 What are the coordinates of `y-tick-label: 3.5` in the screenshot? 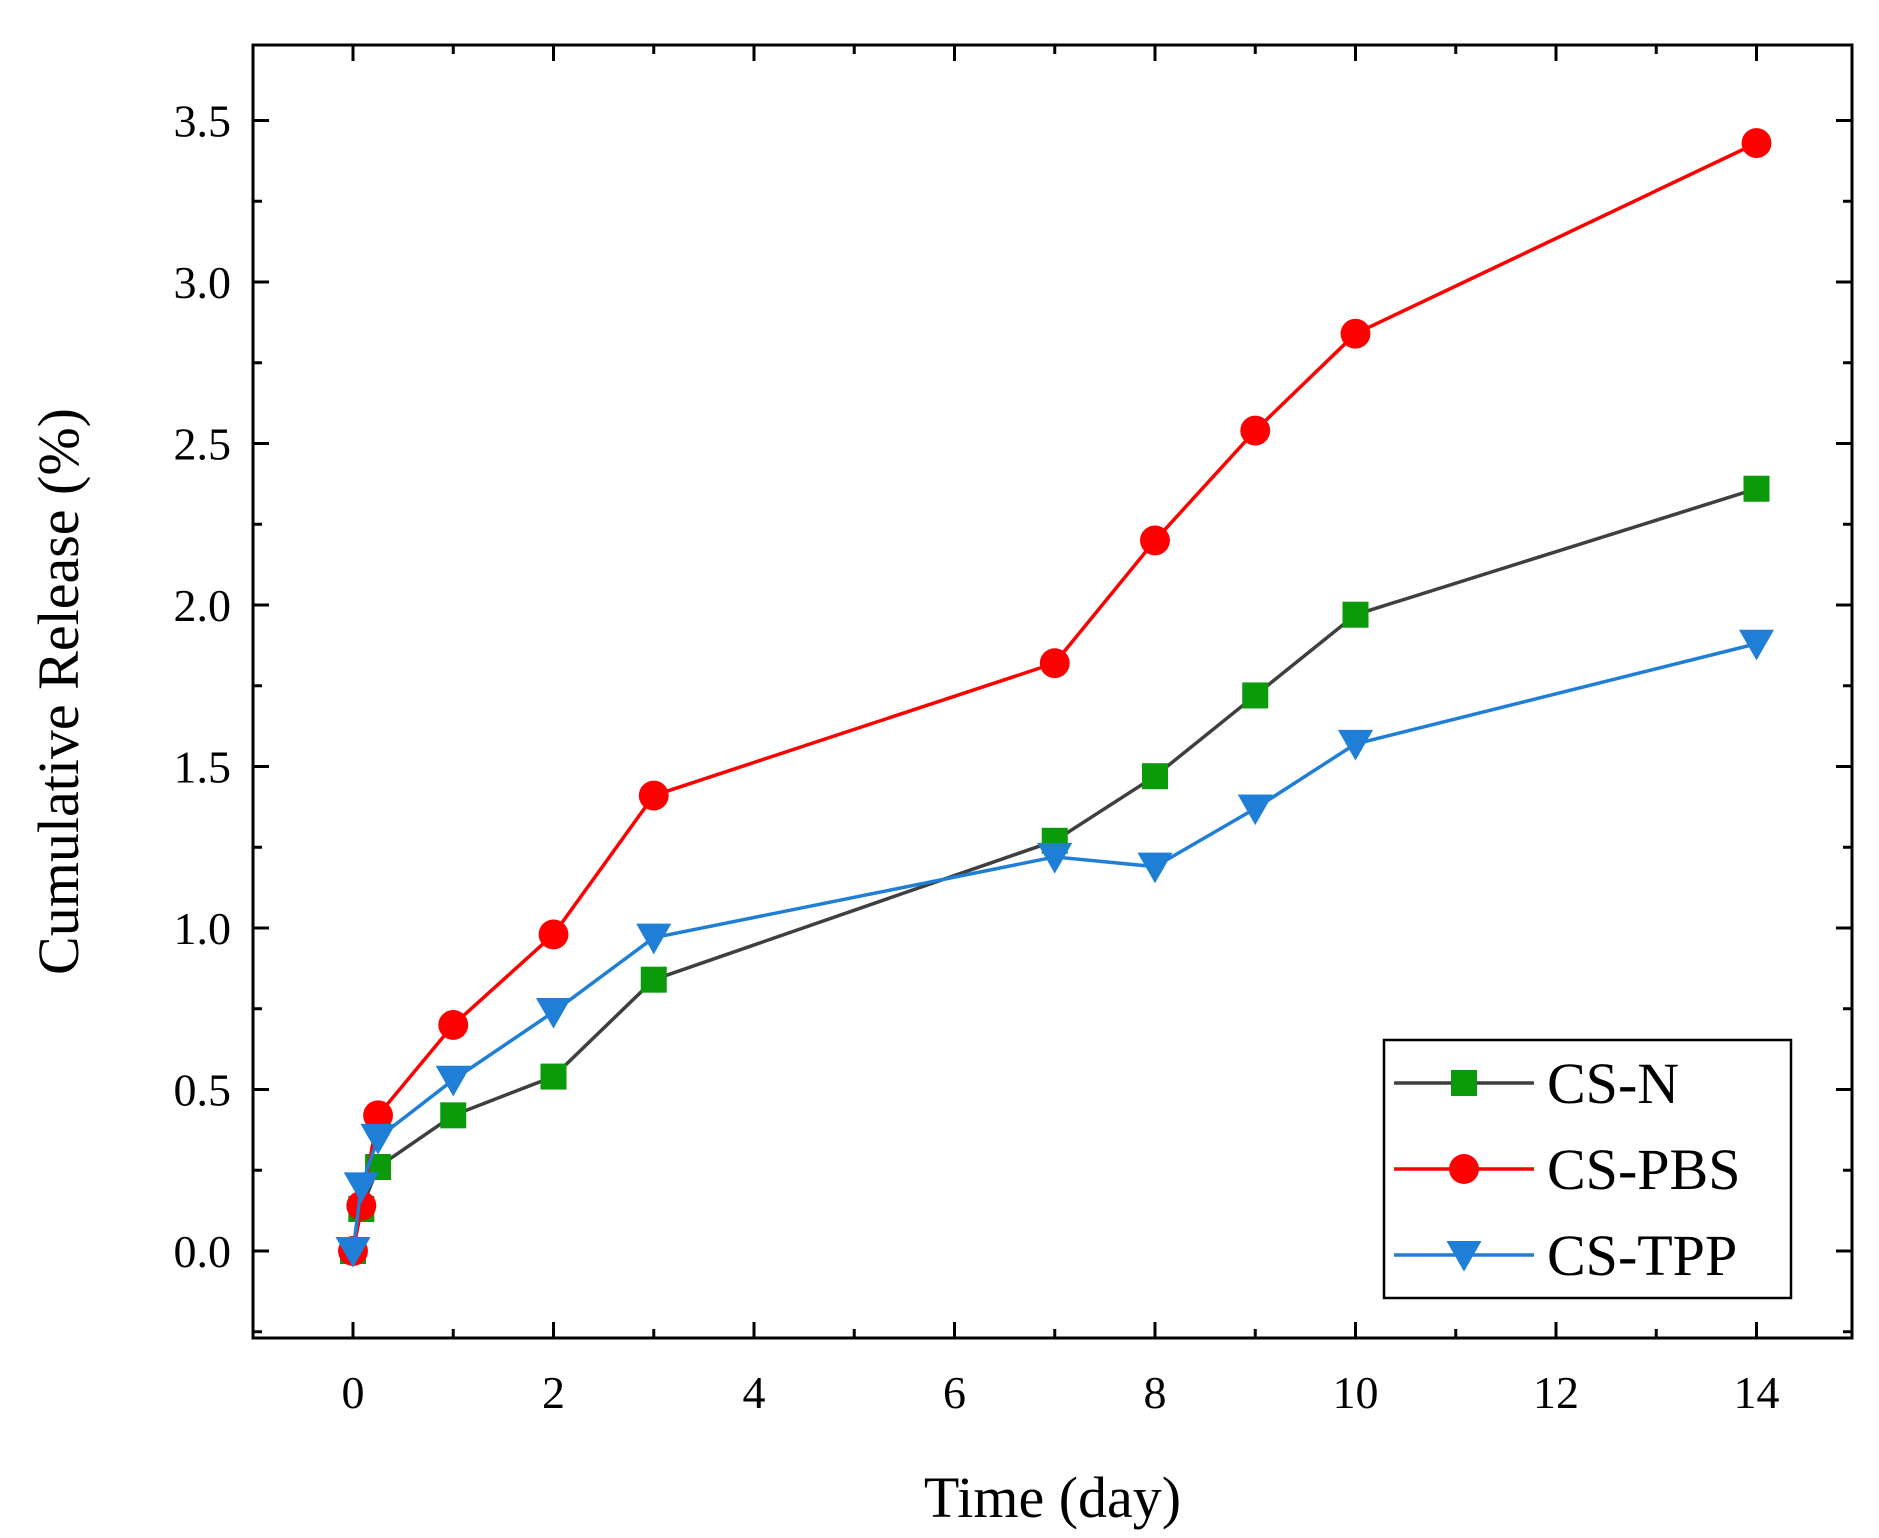 It's located at (203, 121).